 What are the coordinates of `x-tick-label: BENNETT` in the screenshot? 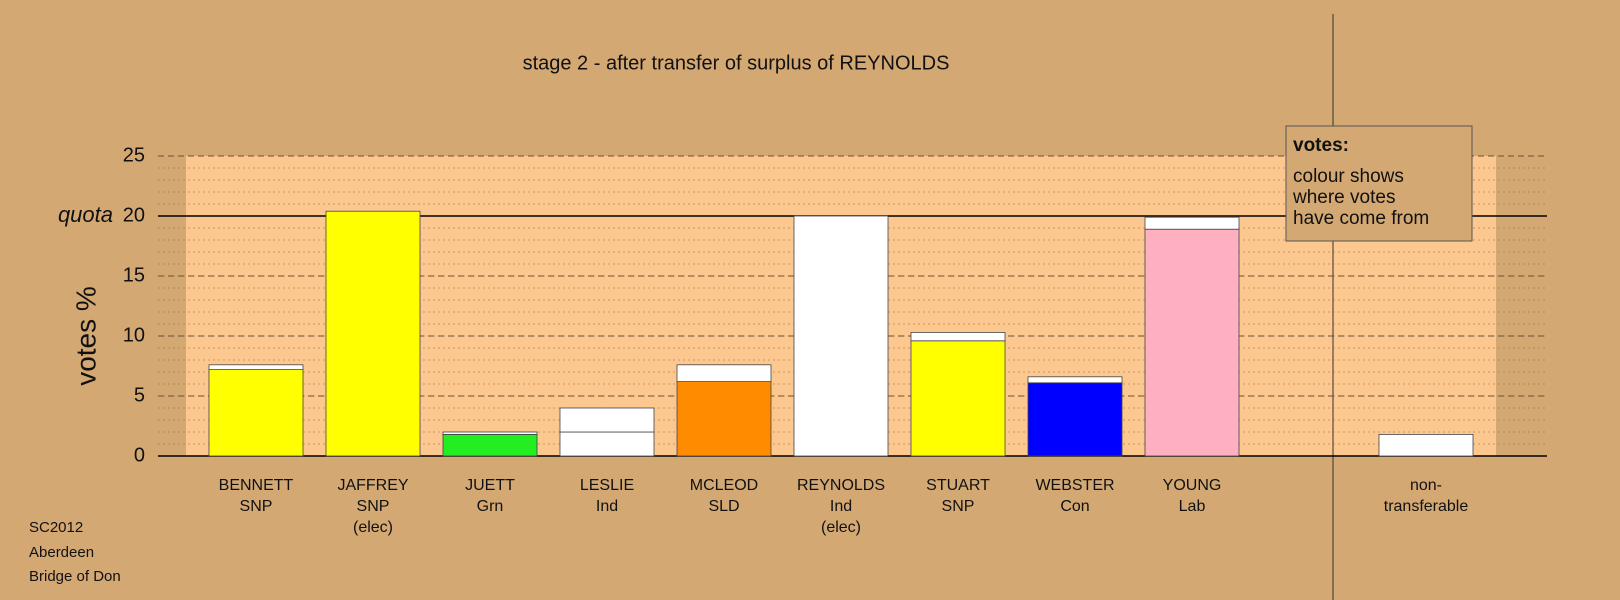 It's located at (256, 485).